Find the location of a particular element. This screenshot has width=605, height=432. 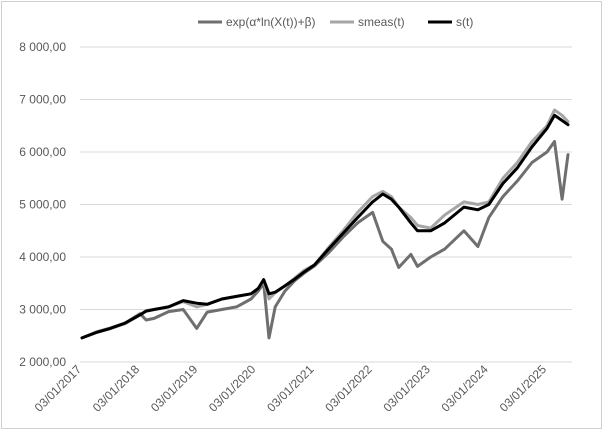

y-tick-label: 2 000,00 is located at coordinates (42, 362).